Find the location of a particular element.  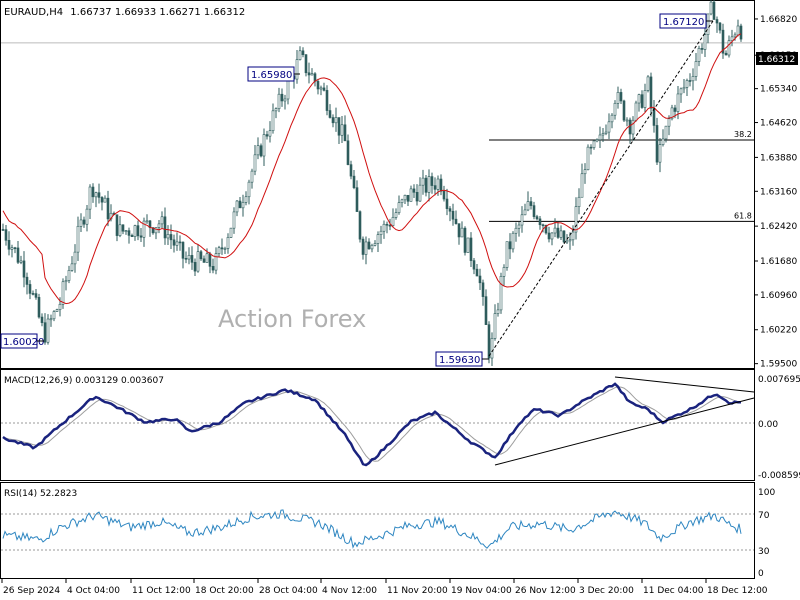

macd-title: MACD(12,26,9) 0.003129 0.003607 is located at coordinates (84, 381).